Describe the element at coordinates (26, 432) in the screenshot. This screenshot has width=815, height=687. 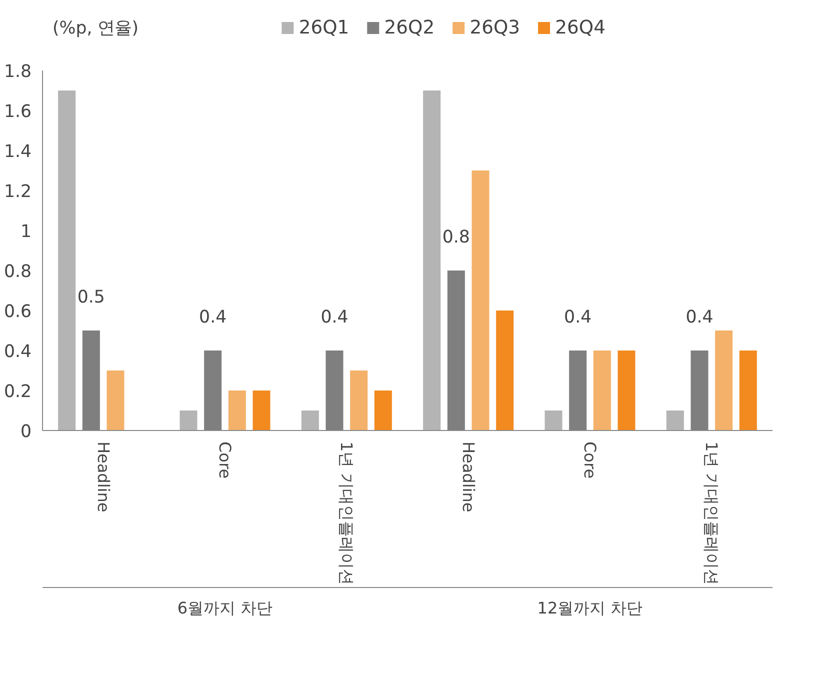
I see `y-tick-label: 0` at that location.